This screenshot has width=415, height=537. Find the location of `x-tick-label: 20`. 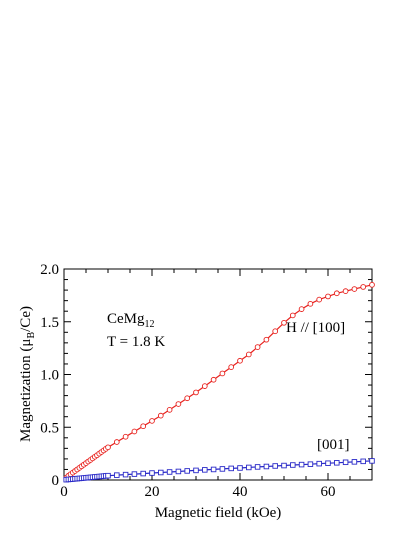

x-tick-label: 20 is located at coordinates (152, 492).